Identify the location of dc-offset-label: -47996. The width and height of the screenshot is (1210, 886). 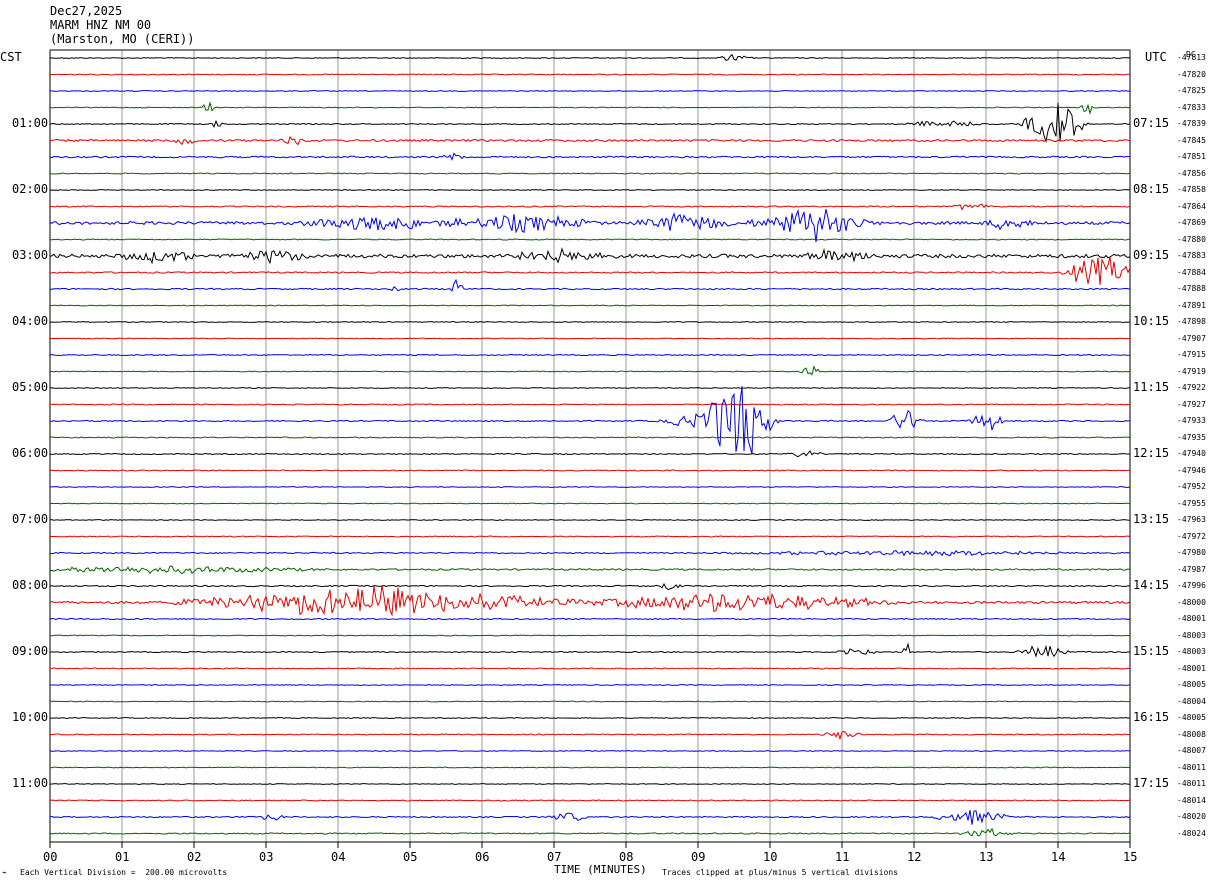
(1191, 585).